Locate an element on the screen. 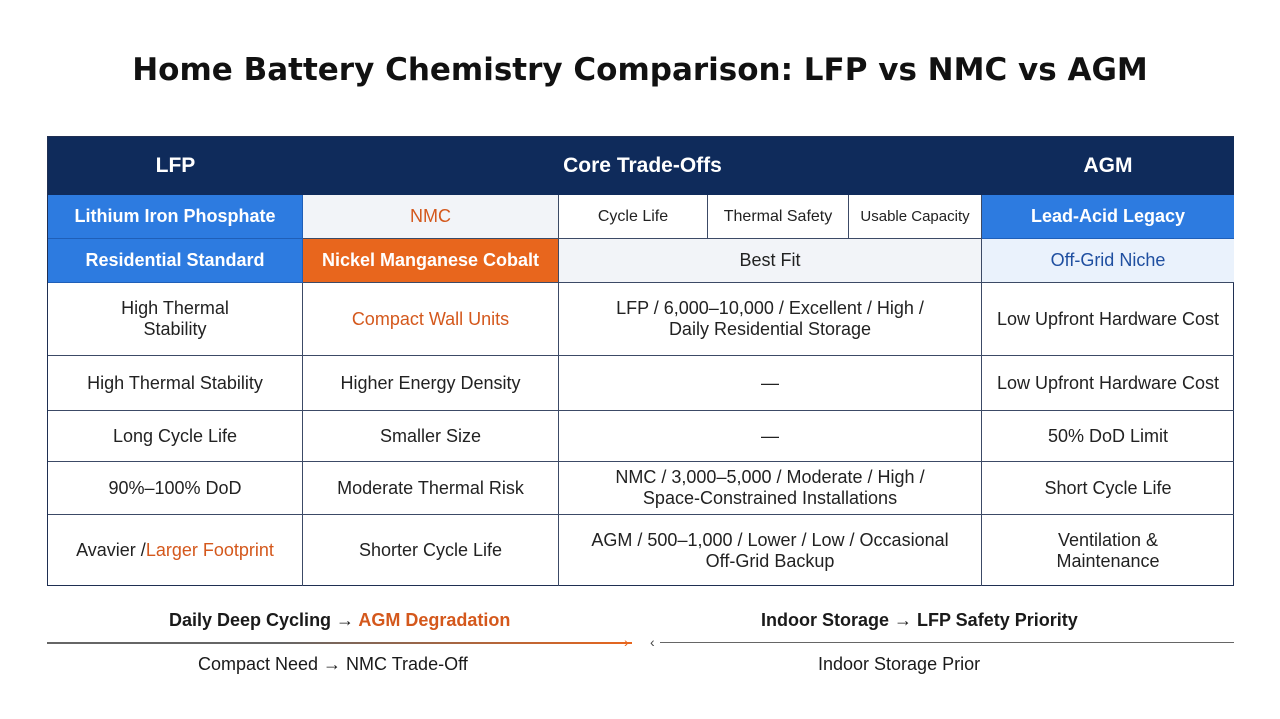  header-agm: AGM is located at coordinates (1108, 166).